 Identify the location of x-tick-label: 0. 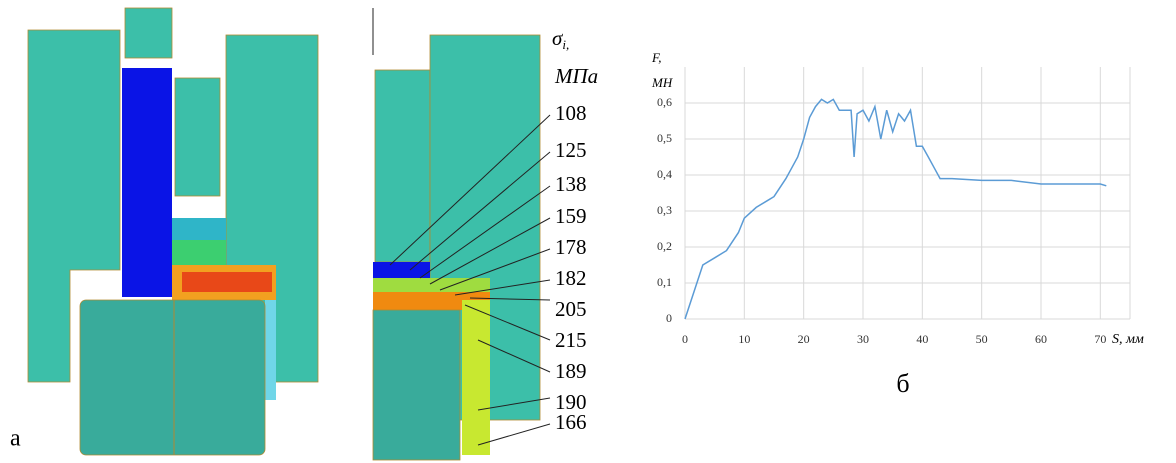
(685, 339).